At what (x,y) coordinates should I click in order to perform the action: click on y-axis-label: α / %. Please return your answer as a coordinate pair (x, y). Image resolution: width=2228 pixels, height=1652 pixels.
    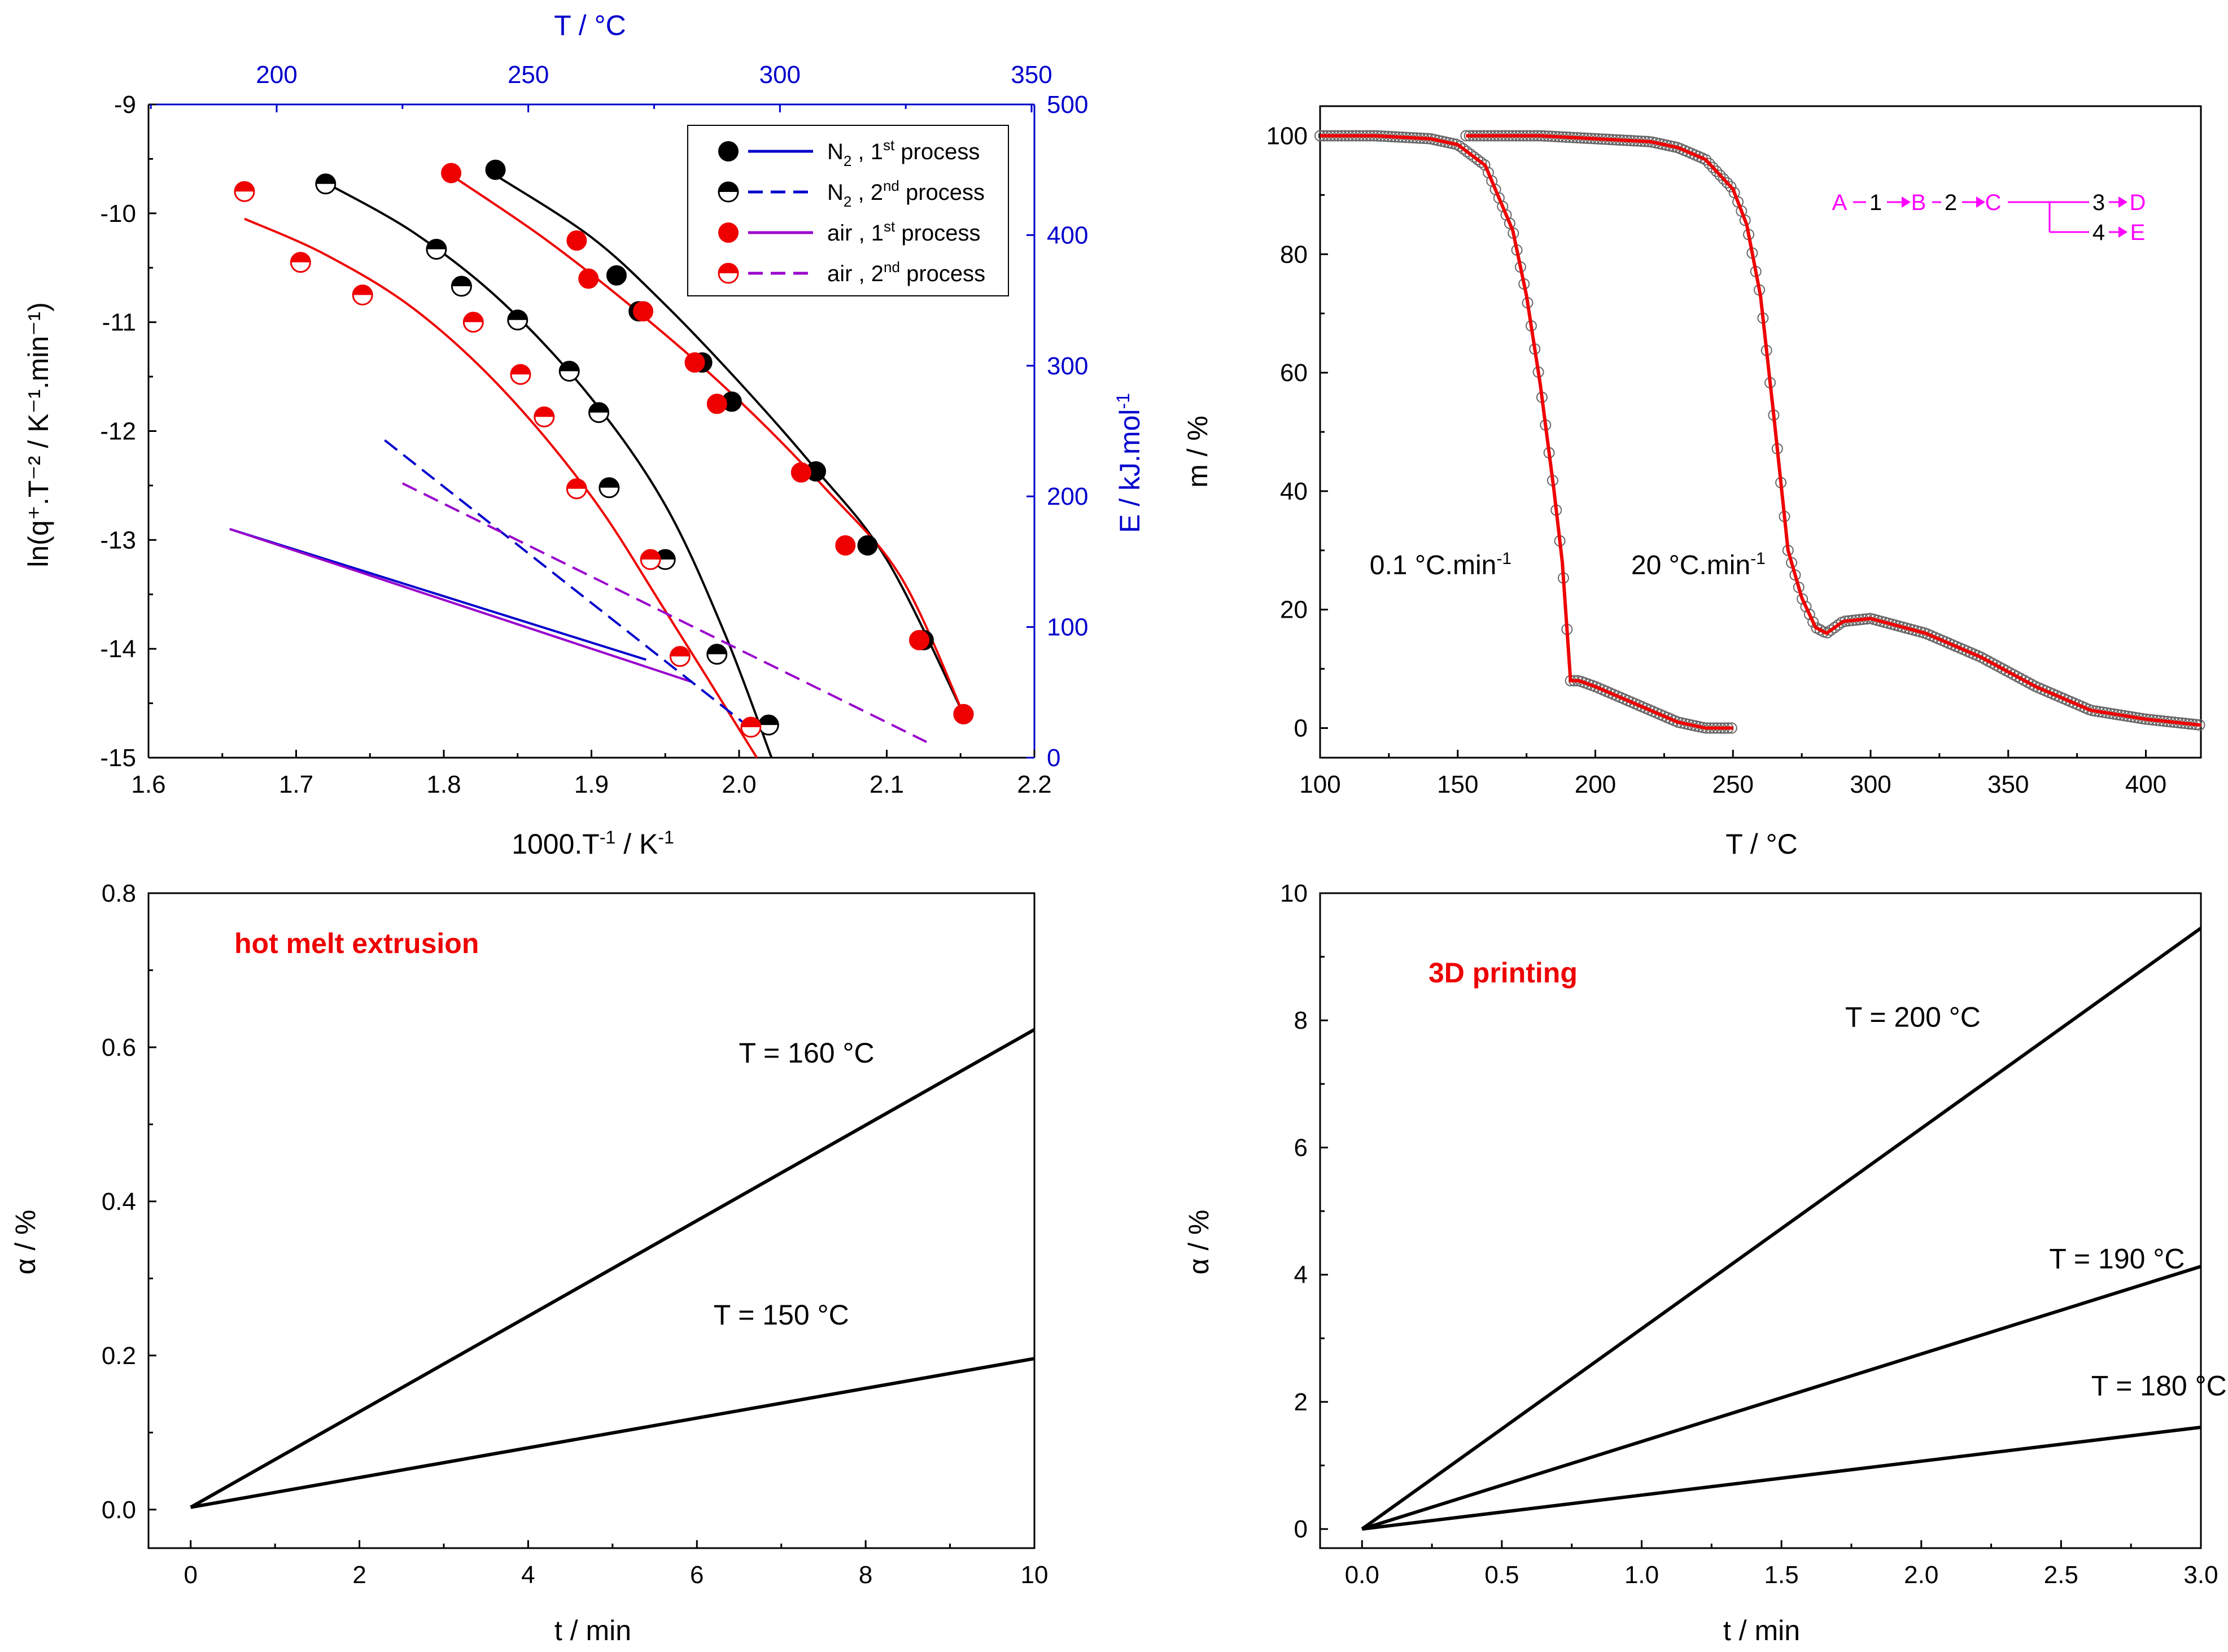
    Looking at the image, I should click on (25, 1241).